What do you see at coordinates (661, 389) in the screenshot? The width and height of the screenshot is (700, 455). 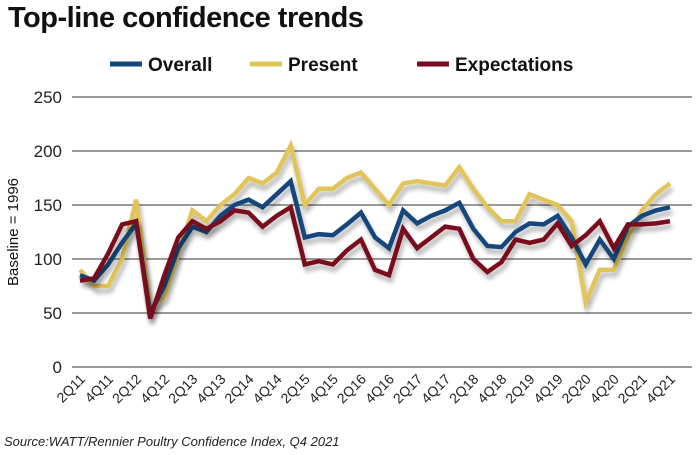 I see `x-tick-label: 4Q21` at bounding box center [661, 389].